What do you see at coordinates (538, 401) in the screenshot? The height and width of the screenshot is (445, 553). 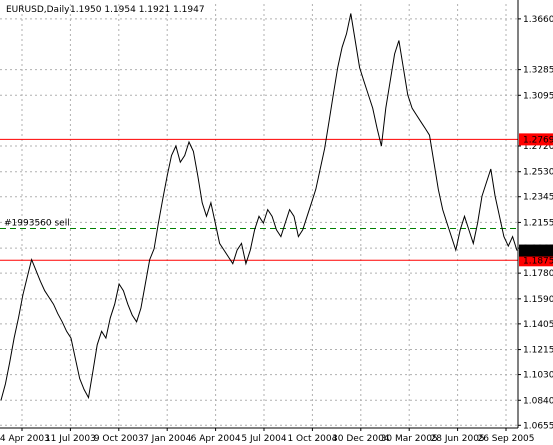 I see `y-tick-label: 1.0840` at bounding box center [538, 401].